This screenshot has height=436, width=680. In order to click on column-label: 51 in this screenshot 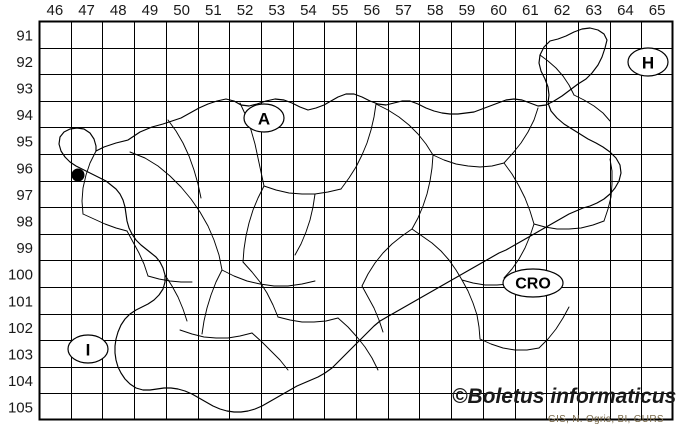, I will do `click(213, 10)`.